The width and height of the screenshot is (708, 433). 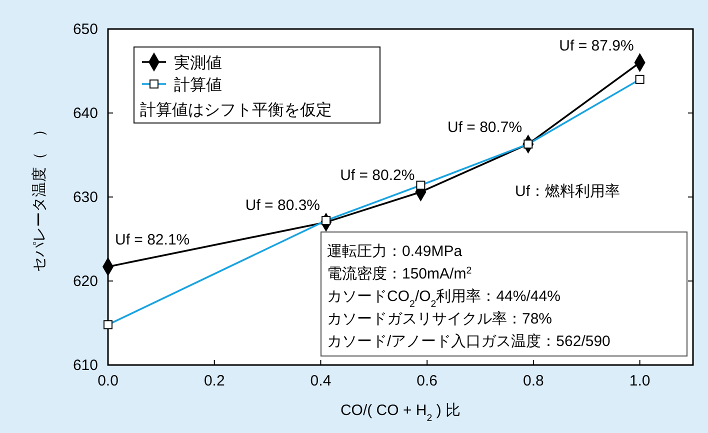 What do you see at coordinates (39, 197) in the screenshot?
I see `y-axis-title: セパレータ温度（ ）` at bounding box center [39, 197].